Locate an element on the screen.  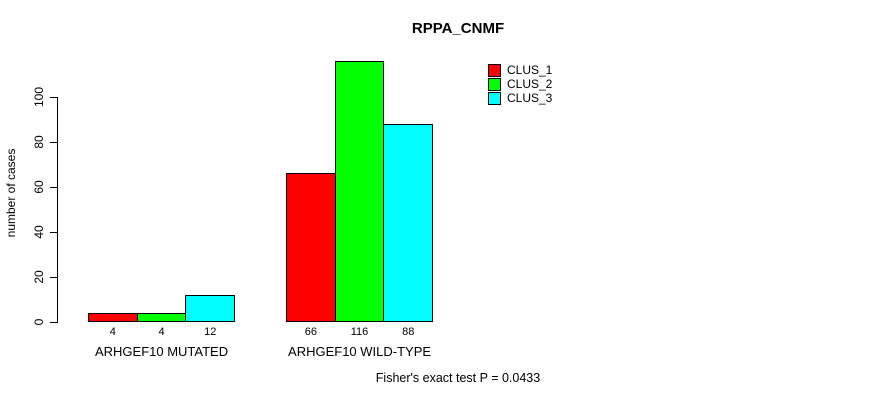
category-label-arhgef10-mutated: ARHGEF10 MUTATED is located at coordinates (161, 351).